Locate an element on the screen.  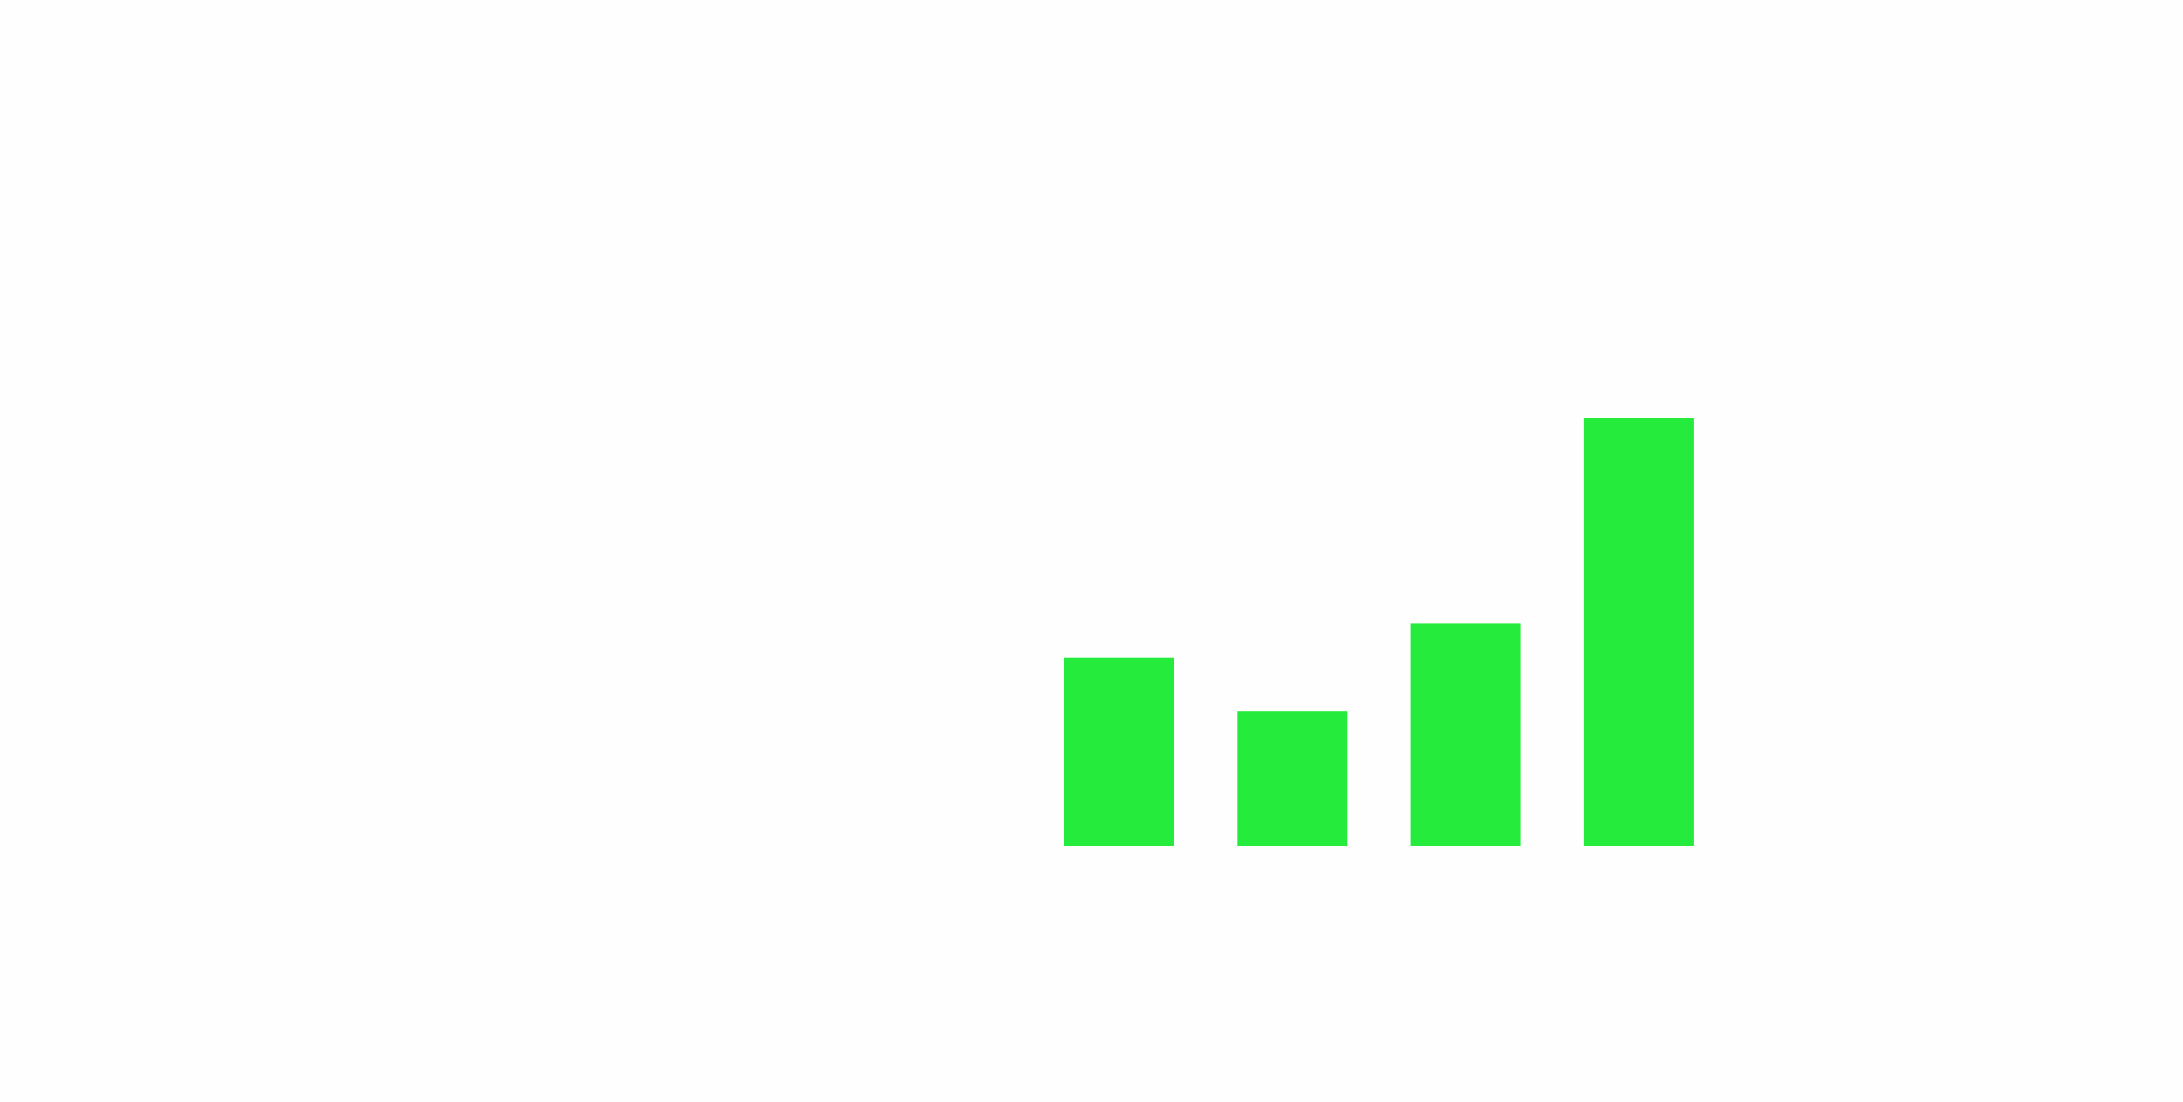
bars-group is located at coordinates (1379, 632).